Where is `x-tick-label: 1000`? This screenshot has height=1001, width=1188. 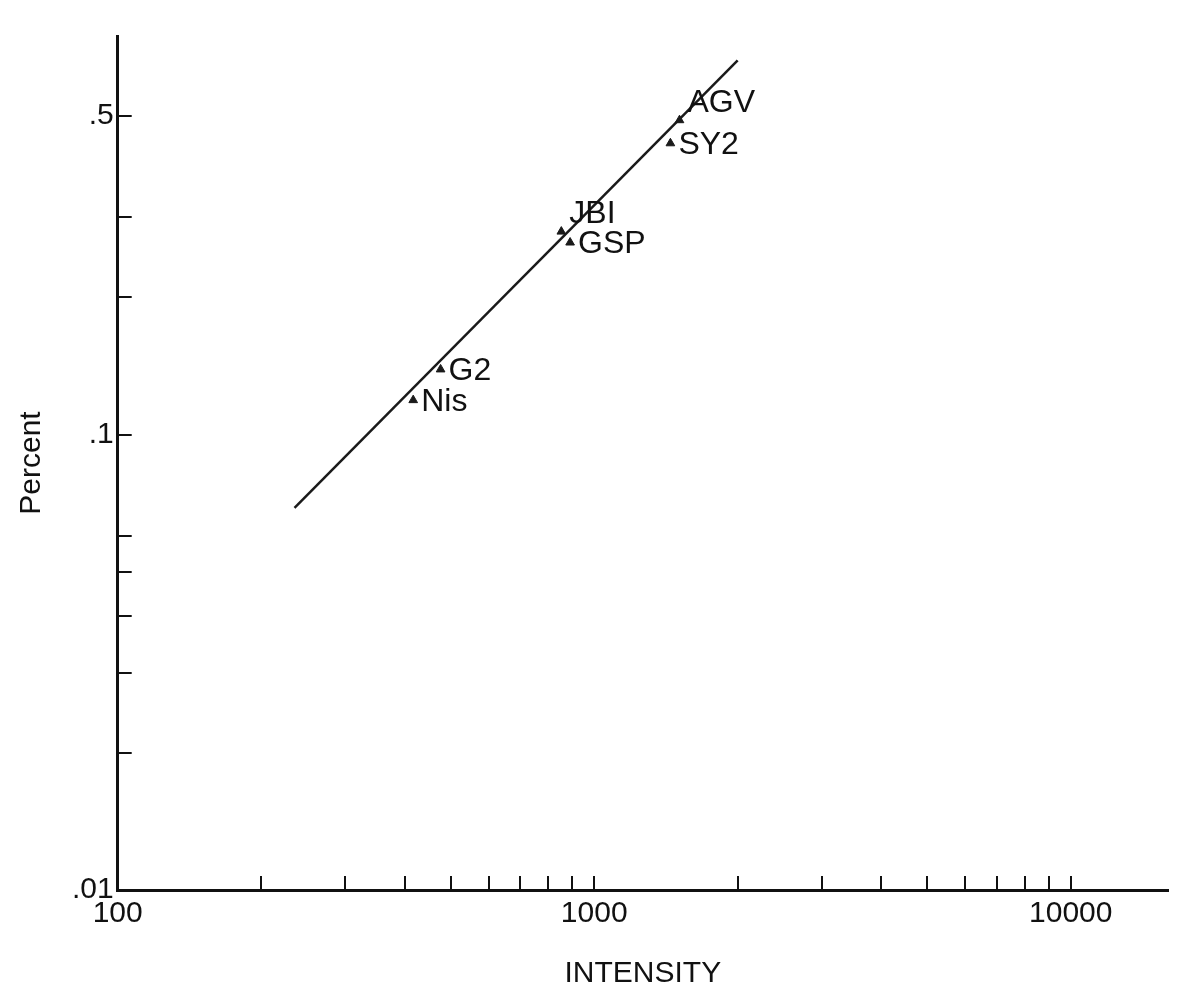 x-tick-label: 1000 is located at coordinates (594, 912).